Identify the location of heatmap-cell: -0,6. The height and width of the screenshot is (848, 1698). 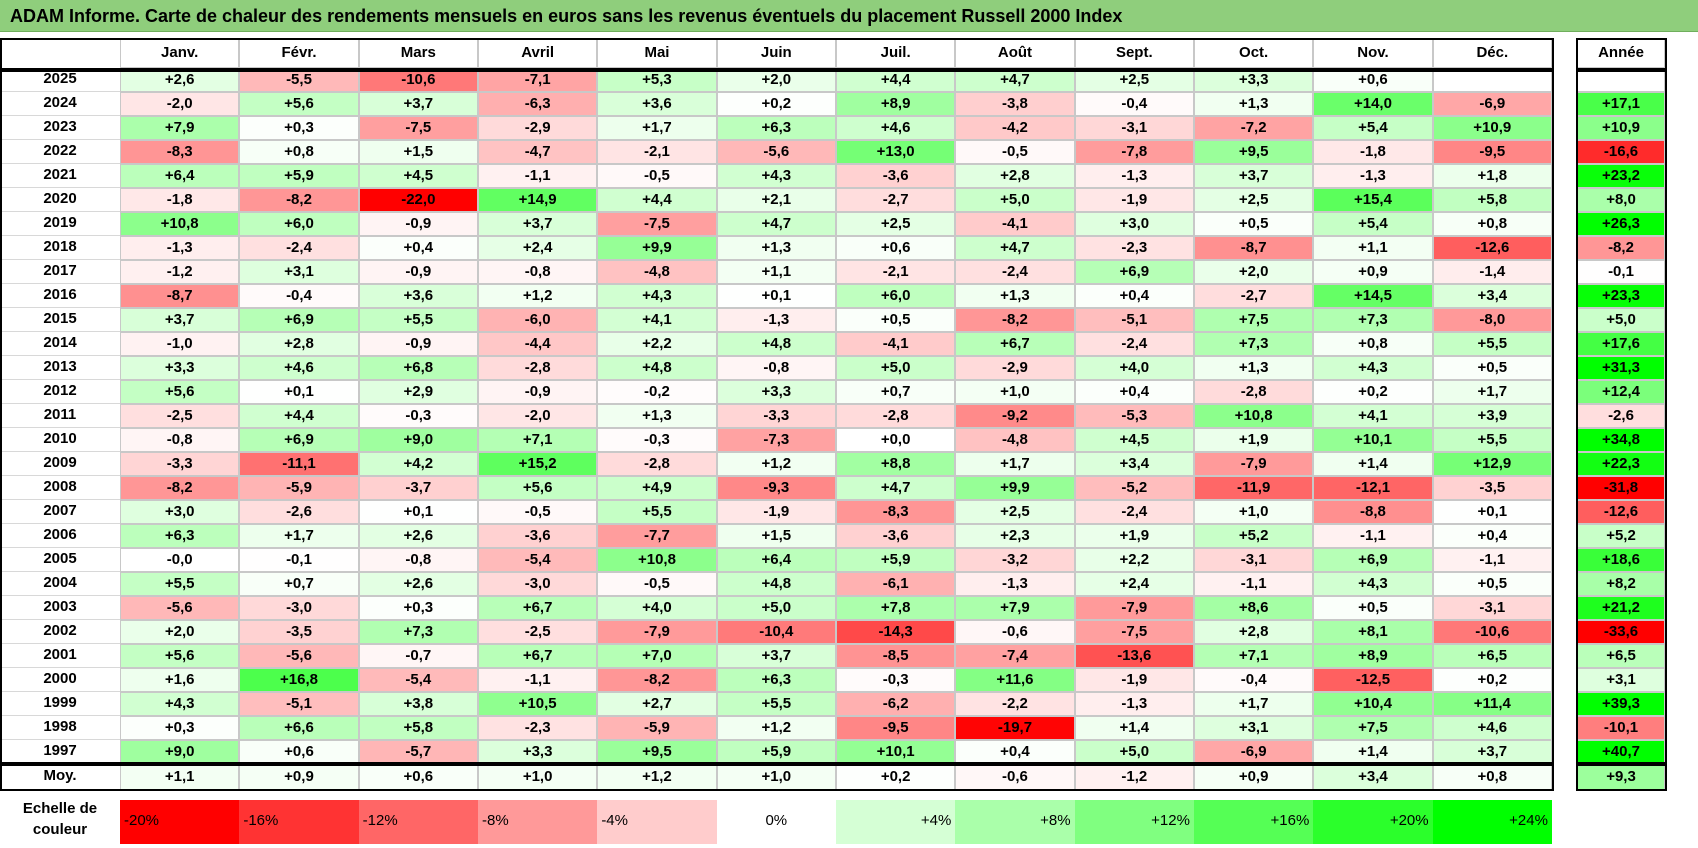
(1015, 632).